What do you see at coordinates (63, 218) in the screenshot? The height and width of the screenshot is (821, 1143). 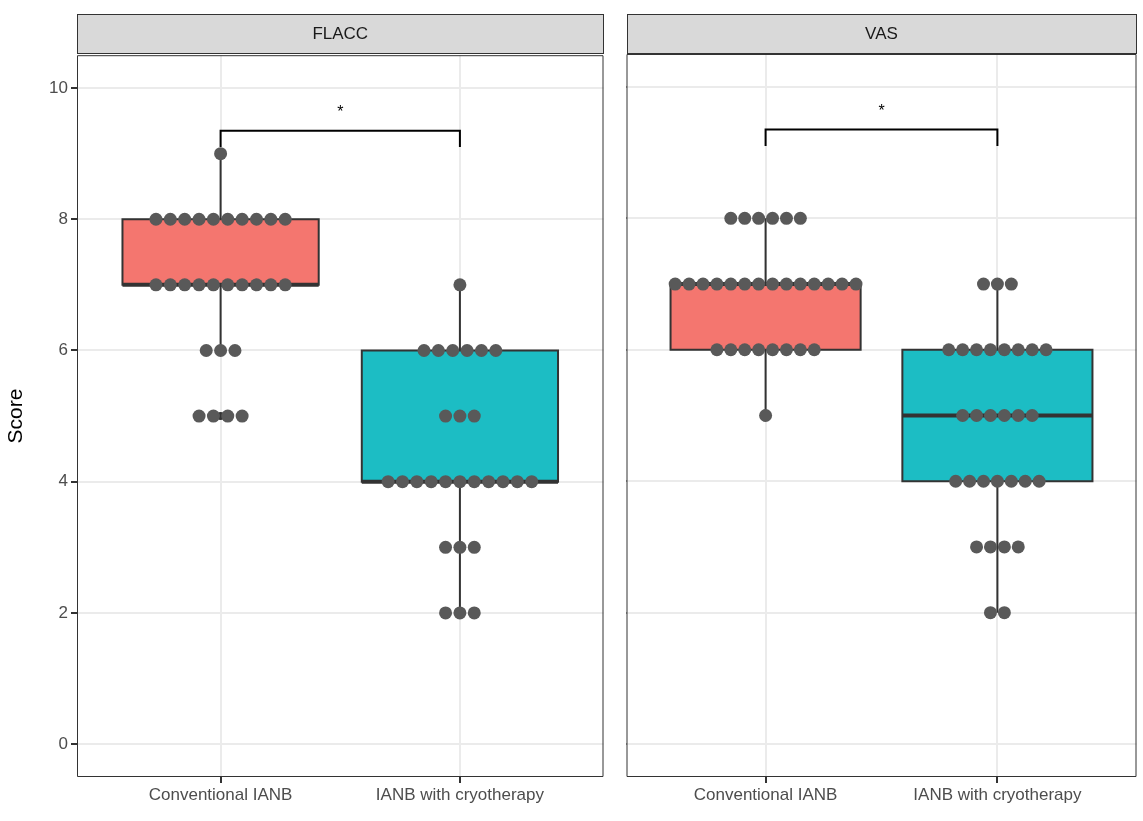 I see `y-tick-label: 8` at bounding box center [63, 218].